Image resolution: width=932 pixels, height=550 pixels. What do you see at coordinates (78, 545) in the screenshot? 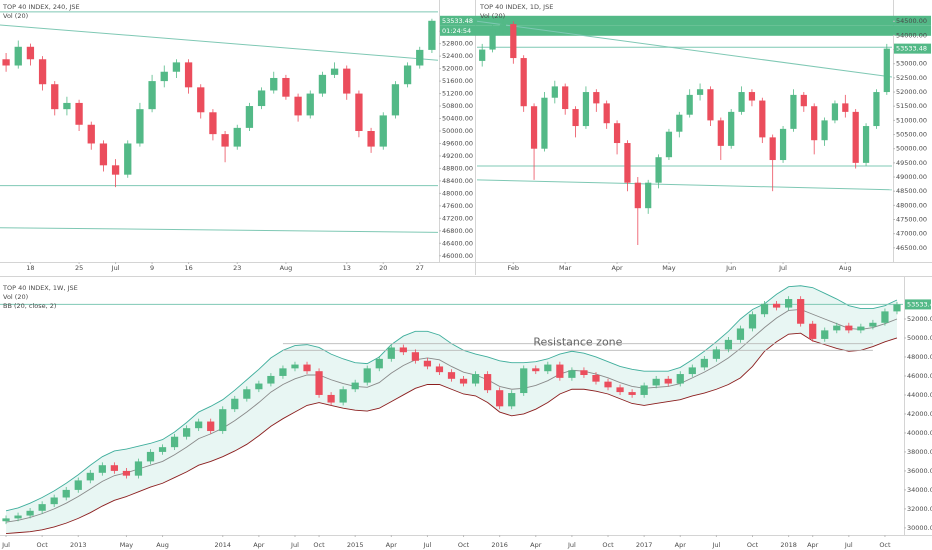
I see `x-tick-label: 2013` at bounding box center [78, 545].